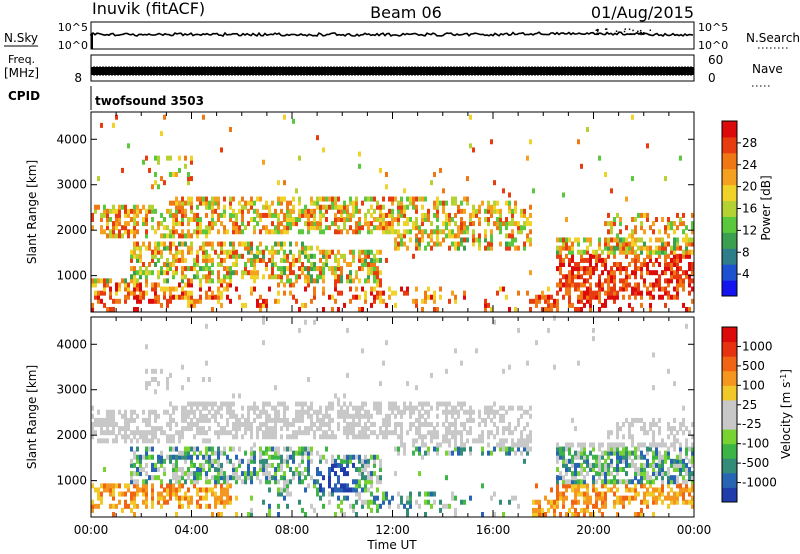  Describe the element at coordinates (630, 34) in the screenshot. I see `nsearch-point` at that location.